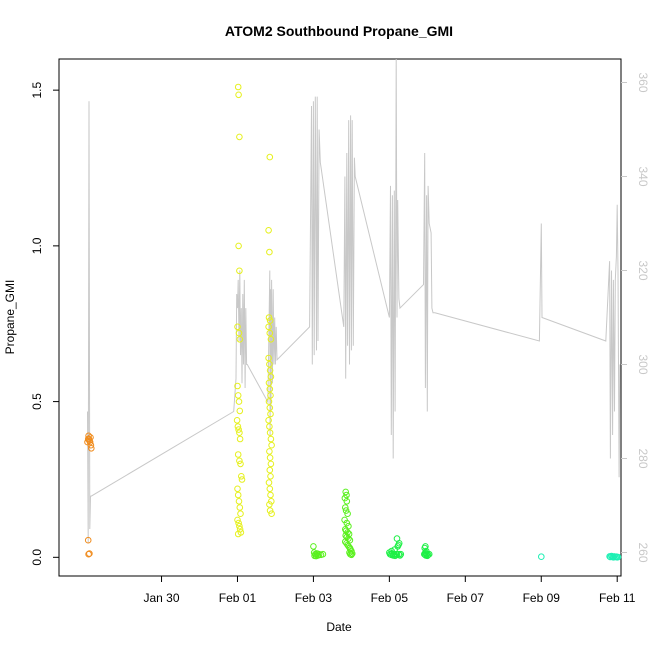 This screenshot has width=650, height=650. What do you see at coordinates (339, 31) in the screenshot?
I see `chart-title: ATOM2 Southbound Propane_GMI` at bounding box center [339, 31].